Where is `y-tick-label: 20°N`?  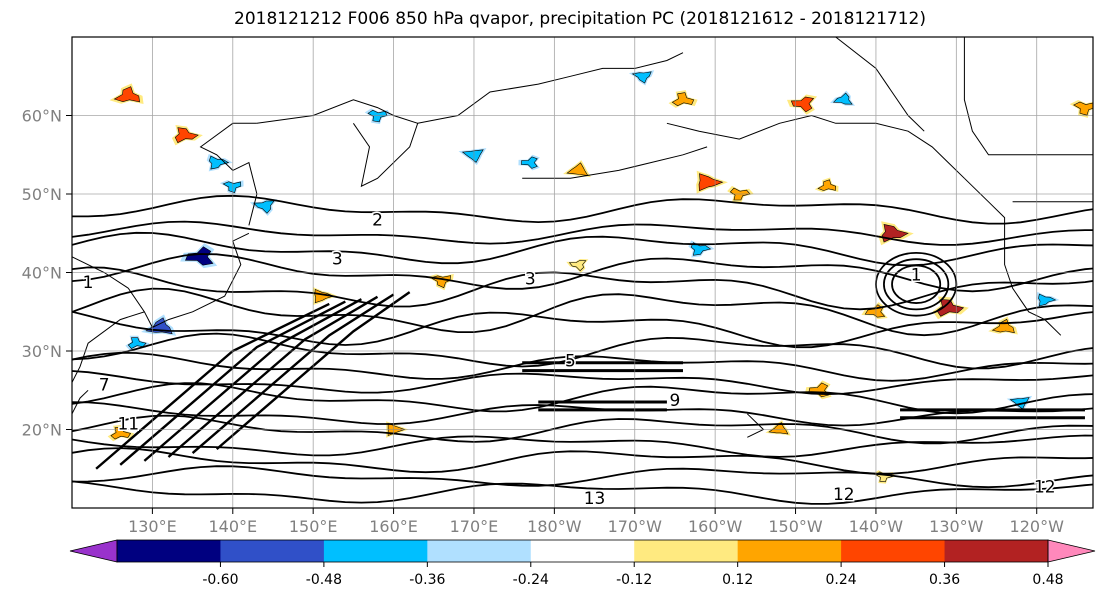
y-tick-label: 20°N is located at coordinates (42, 430).